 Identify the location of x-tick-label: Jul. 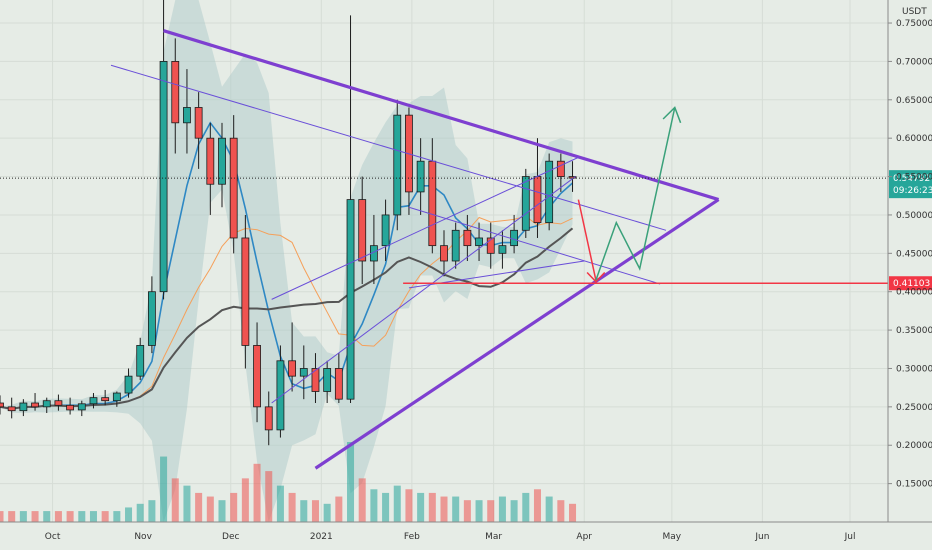
(850, 537).